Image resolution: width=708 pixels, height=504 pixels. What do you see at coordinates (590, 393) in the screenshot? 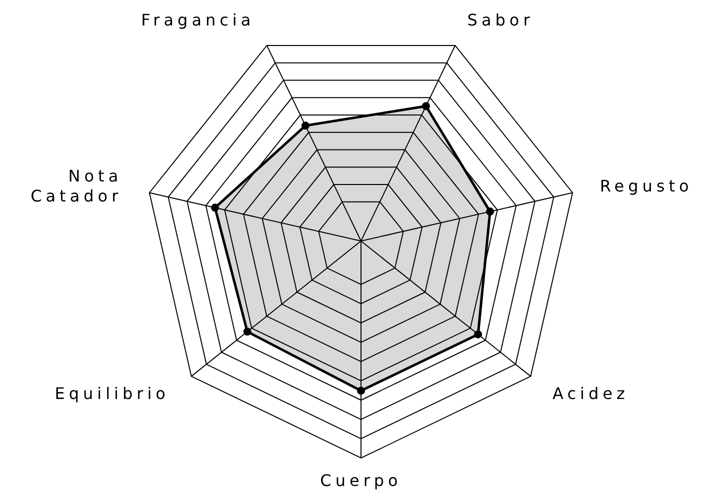
I see `spoke-label: Acidez` at bounding box center [590, 393].